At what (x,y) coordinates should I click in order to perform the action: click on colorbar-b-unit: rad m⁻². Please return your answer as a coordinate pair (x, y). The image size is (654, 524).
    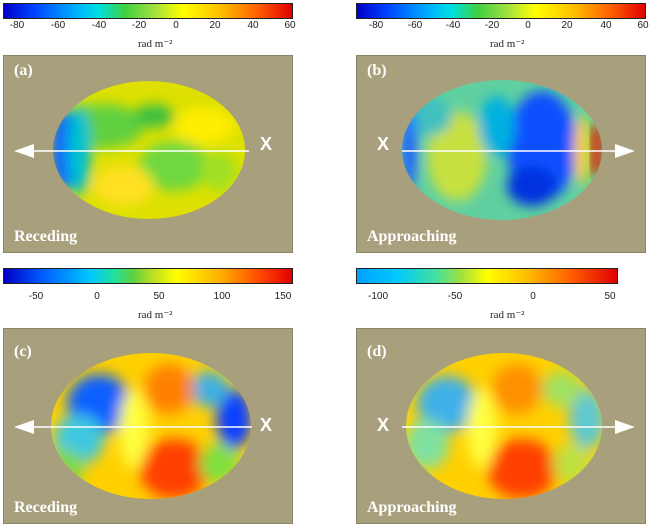
    Looking at the image, I should click on (507, 44).